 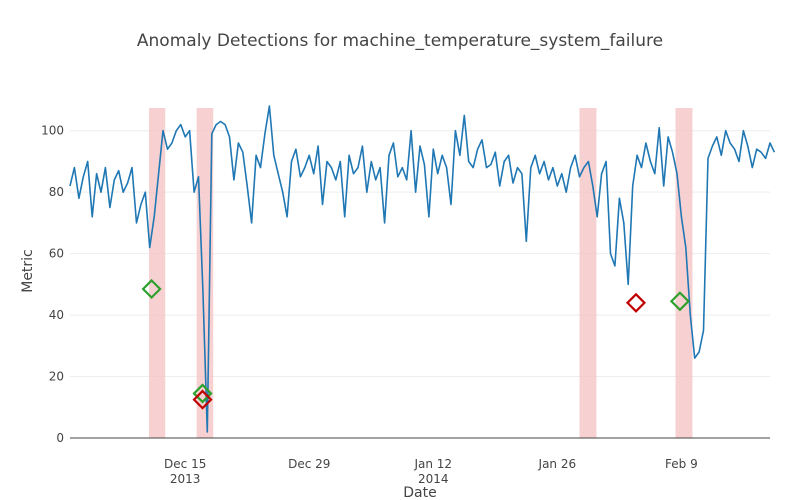 What do you see at coordinates (52, 131) in the screenshot?
I see `y-tick-label: 100` at bounding box center [52, 131].